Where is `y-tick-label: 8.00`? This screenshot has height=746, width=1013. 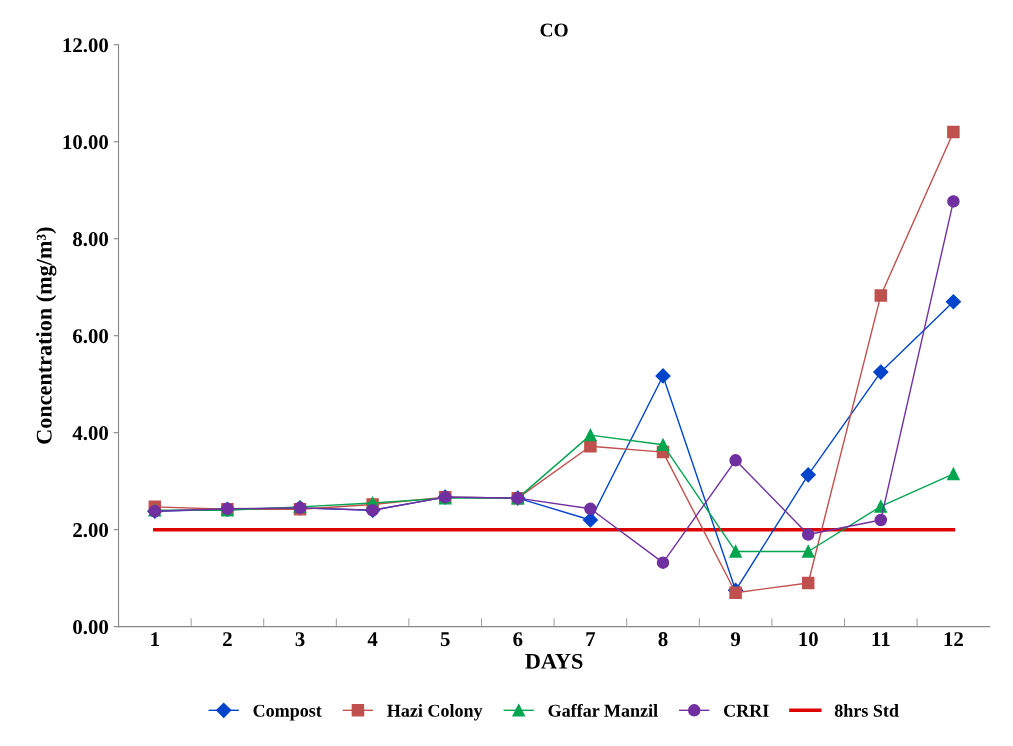 y-tick-label: 8.00 is located at coordinates (90, 239).